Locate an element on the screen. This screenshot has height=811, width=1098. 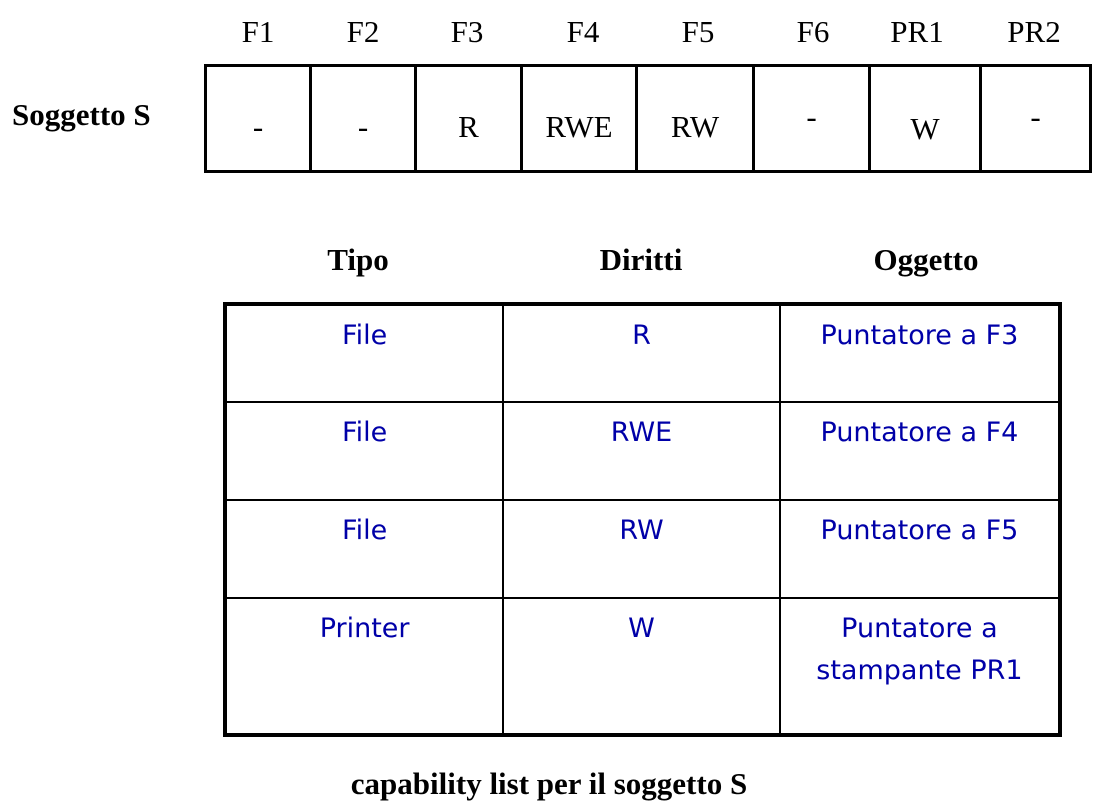
matrix-cell-f6: - is located at coordinates (813, 118).